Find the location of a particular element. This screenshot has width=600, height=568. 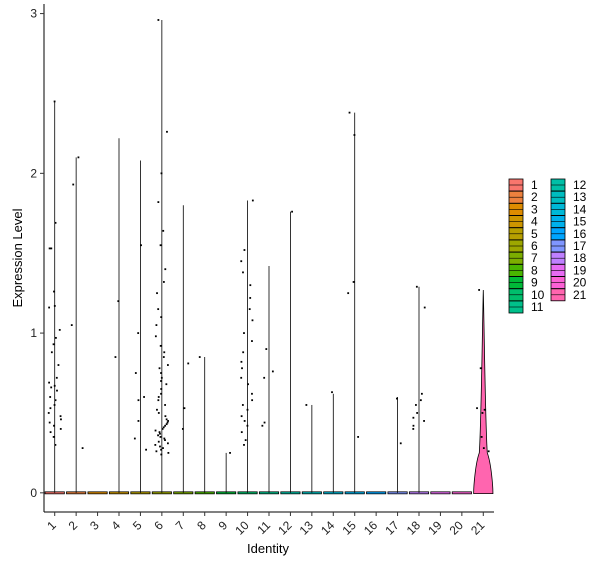

legend-label-5: 5 is located at coordinates (534, 234).